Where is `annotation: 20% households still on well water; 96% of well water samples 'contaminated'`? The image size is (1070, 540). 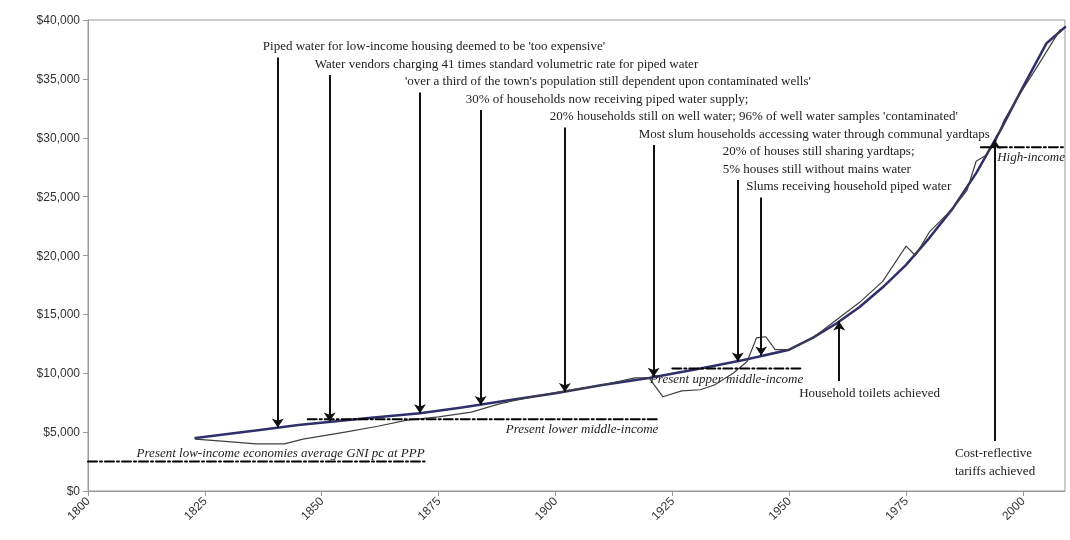
annotation: 20% households still on well water; 96% of well water samples 'contaminated' is located at coordinates (753, 116).